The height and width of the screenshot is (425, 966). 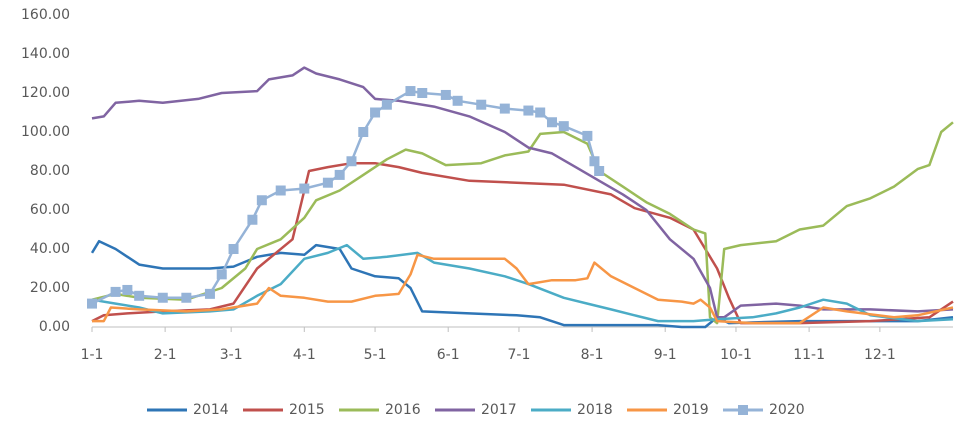 I want to click on y-tick-label: 140.00, so click(x=45, y=54).